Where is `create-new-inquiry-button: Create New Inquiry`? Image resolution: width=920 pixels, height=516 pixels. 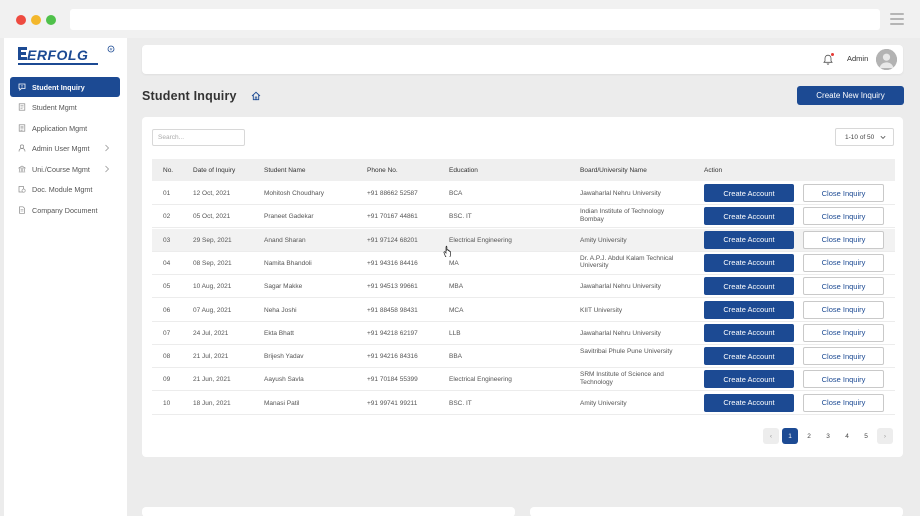 create-new-inquiry-button: Create New Inquiry is located at coordinates (850, 95).